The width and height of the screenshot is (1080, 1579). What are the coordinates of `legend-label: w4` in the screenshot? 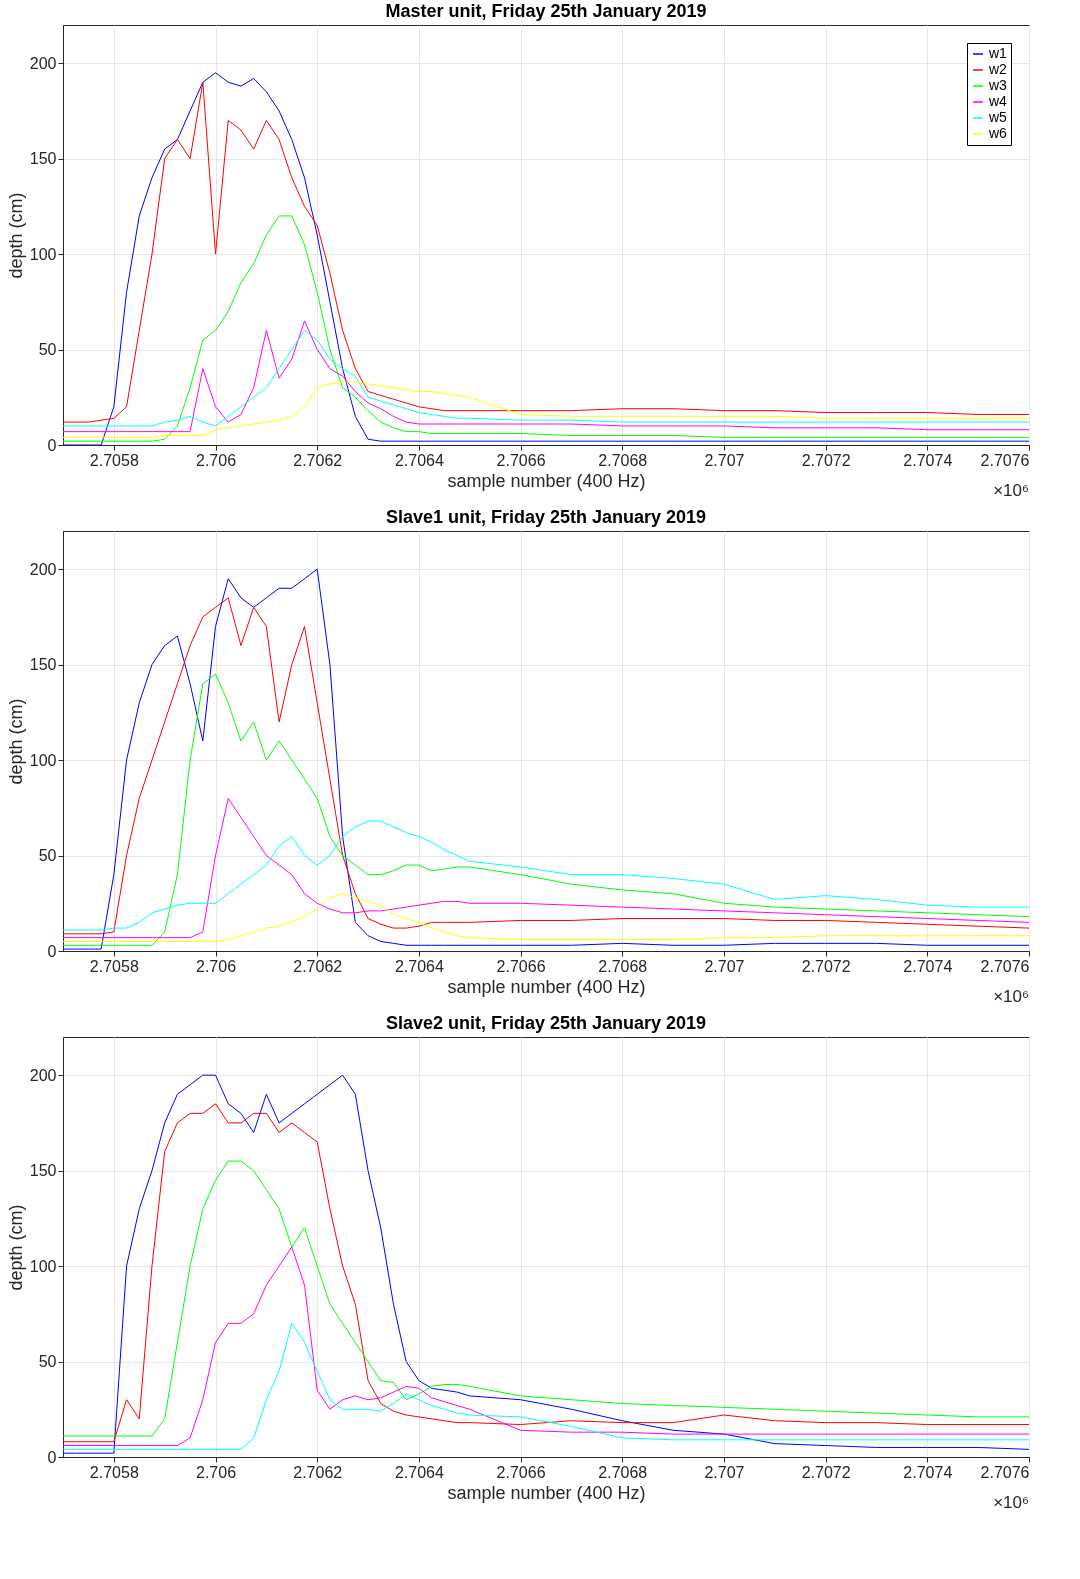 It's located at (998, 101).